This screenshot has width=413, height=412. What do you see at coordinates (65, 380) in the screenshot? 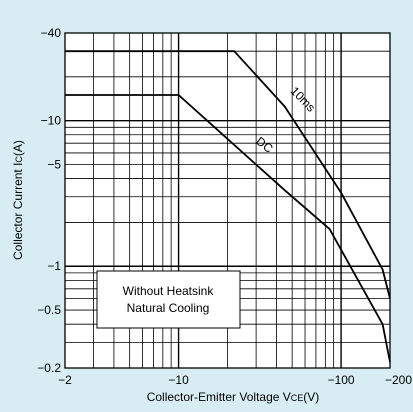
I see `x-tick-label: −2` at bounding box center [65, 380].